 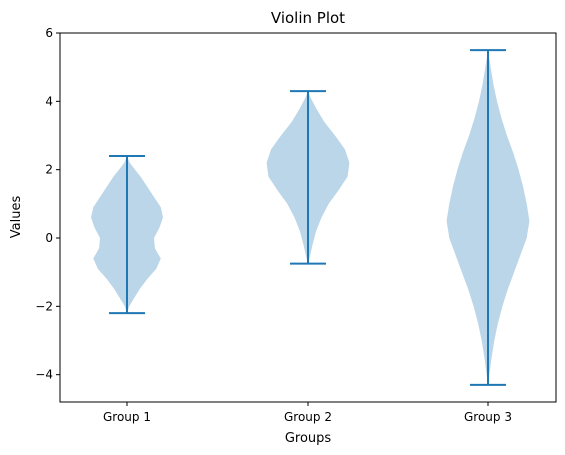 What do you see at coordinates (308, 438) in the screenshot?
I see `x-axis-label: Groups` at bounding box center [308, 438].